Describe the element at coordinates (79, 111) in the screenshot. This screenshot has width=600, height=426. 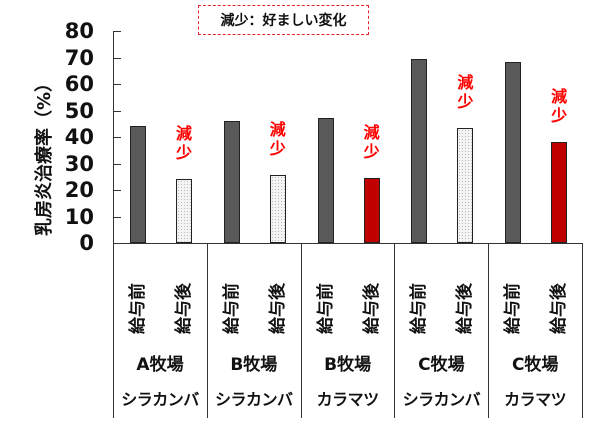
I see `y-tick-label: 50` at that location.